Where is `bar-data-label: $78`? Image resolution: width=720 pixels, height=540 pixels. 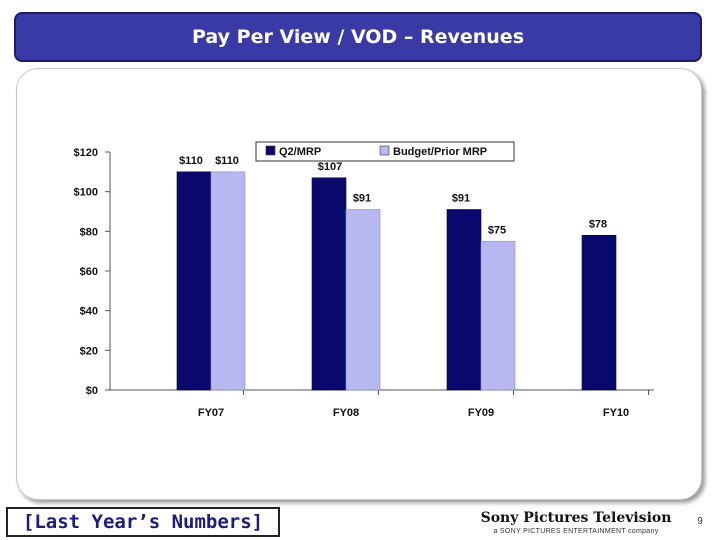
bar-data-label: $78 is located at coordinates (598, 224).